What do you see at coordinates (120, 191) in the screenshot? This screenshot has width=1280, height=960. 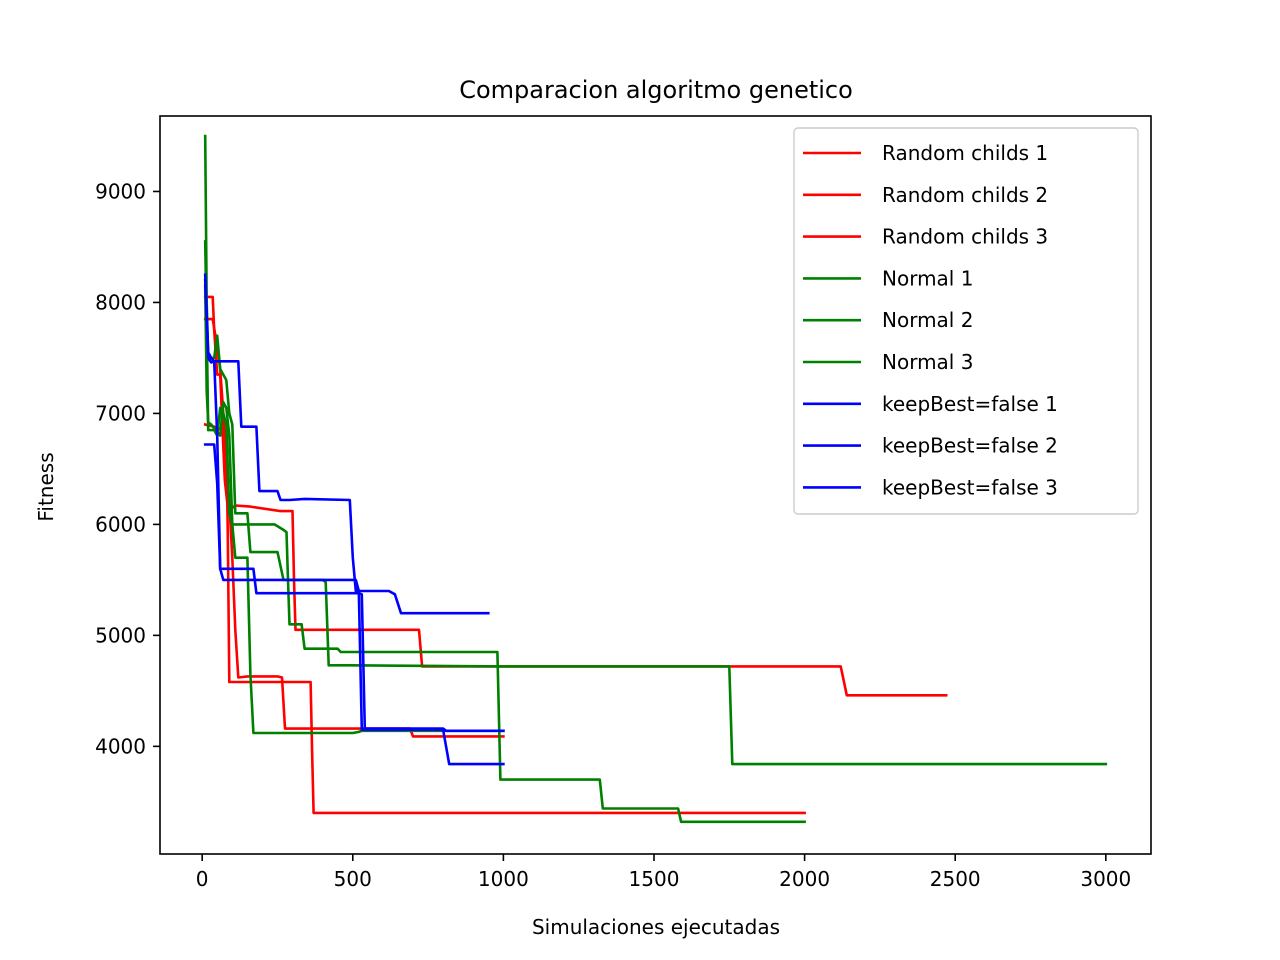 I see `y-tick-label: 9000` at bounding box center [120, 191].